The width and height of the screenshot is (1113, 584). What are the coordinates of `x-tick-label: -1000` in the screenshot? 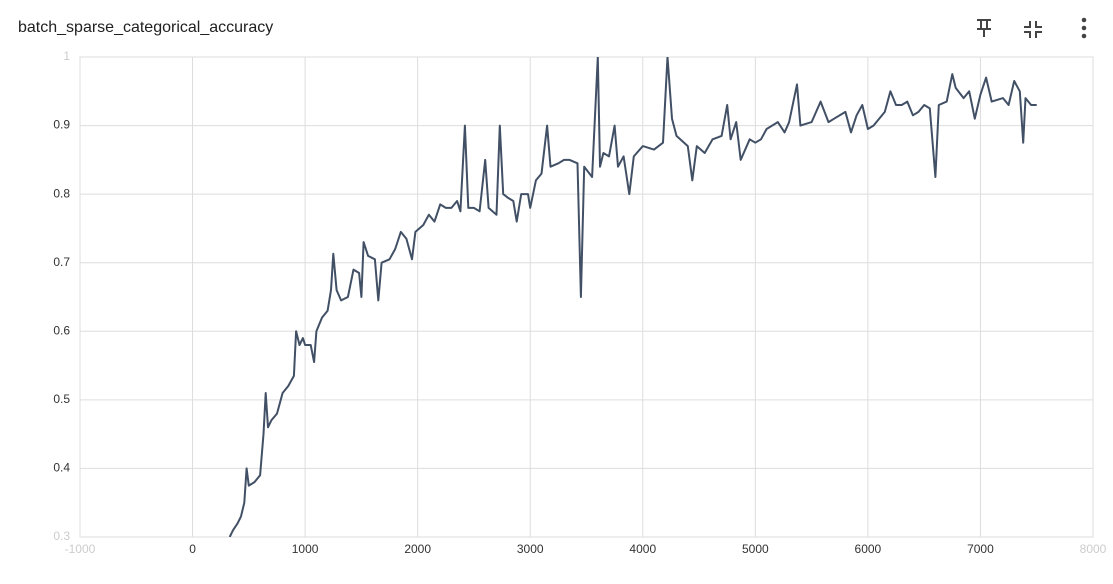 It's located at (80, 549).